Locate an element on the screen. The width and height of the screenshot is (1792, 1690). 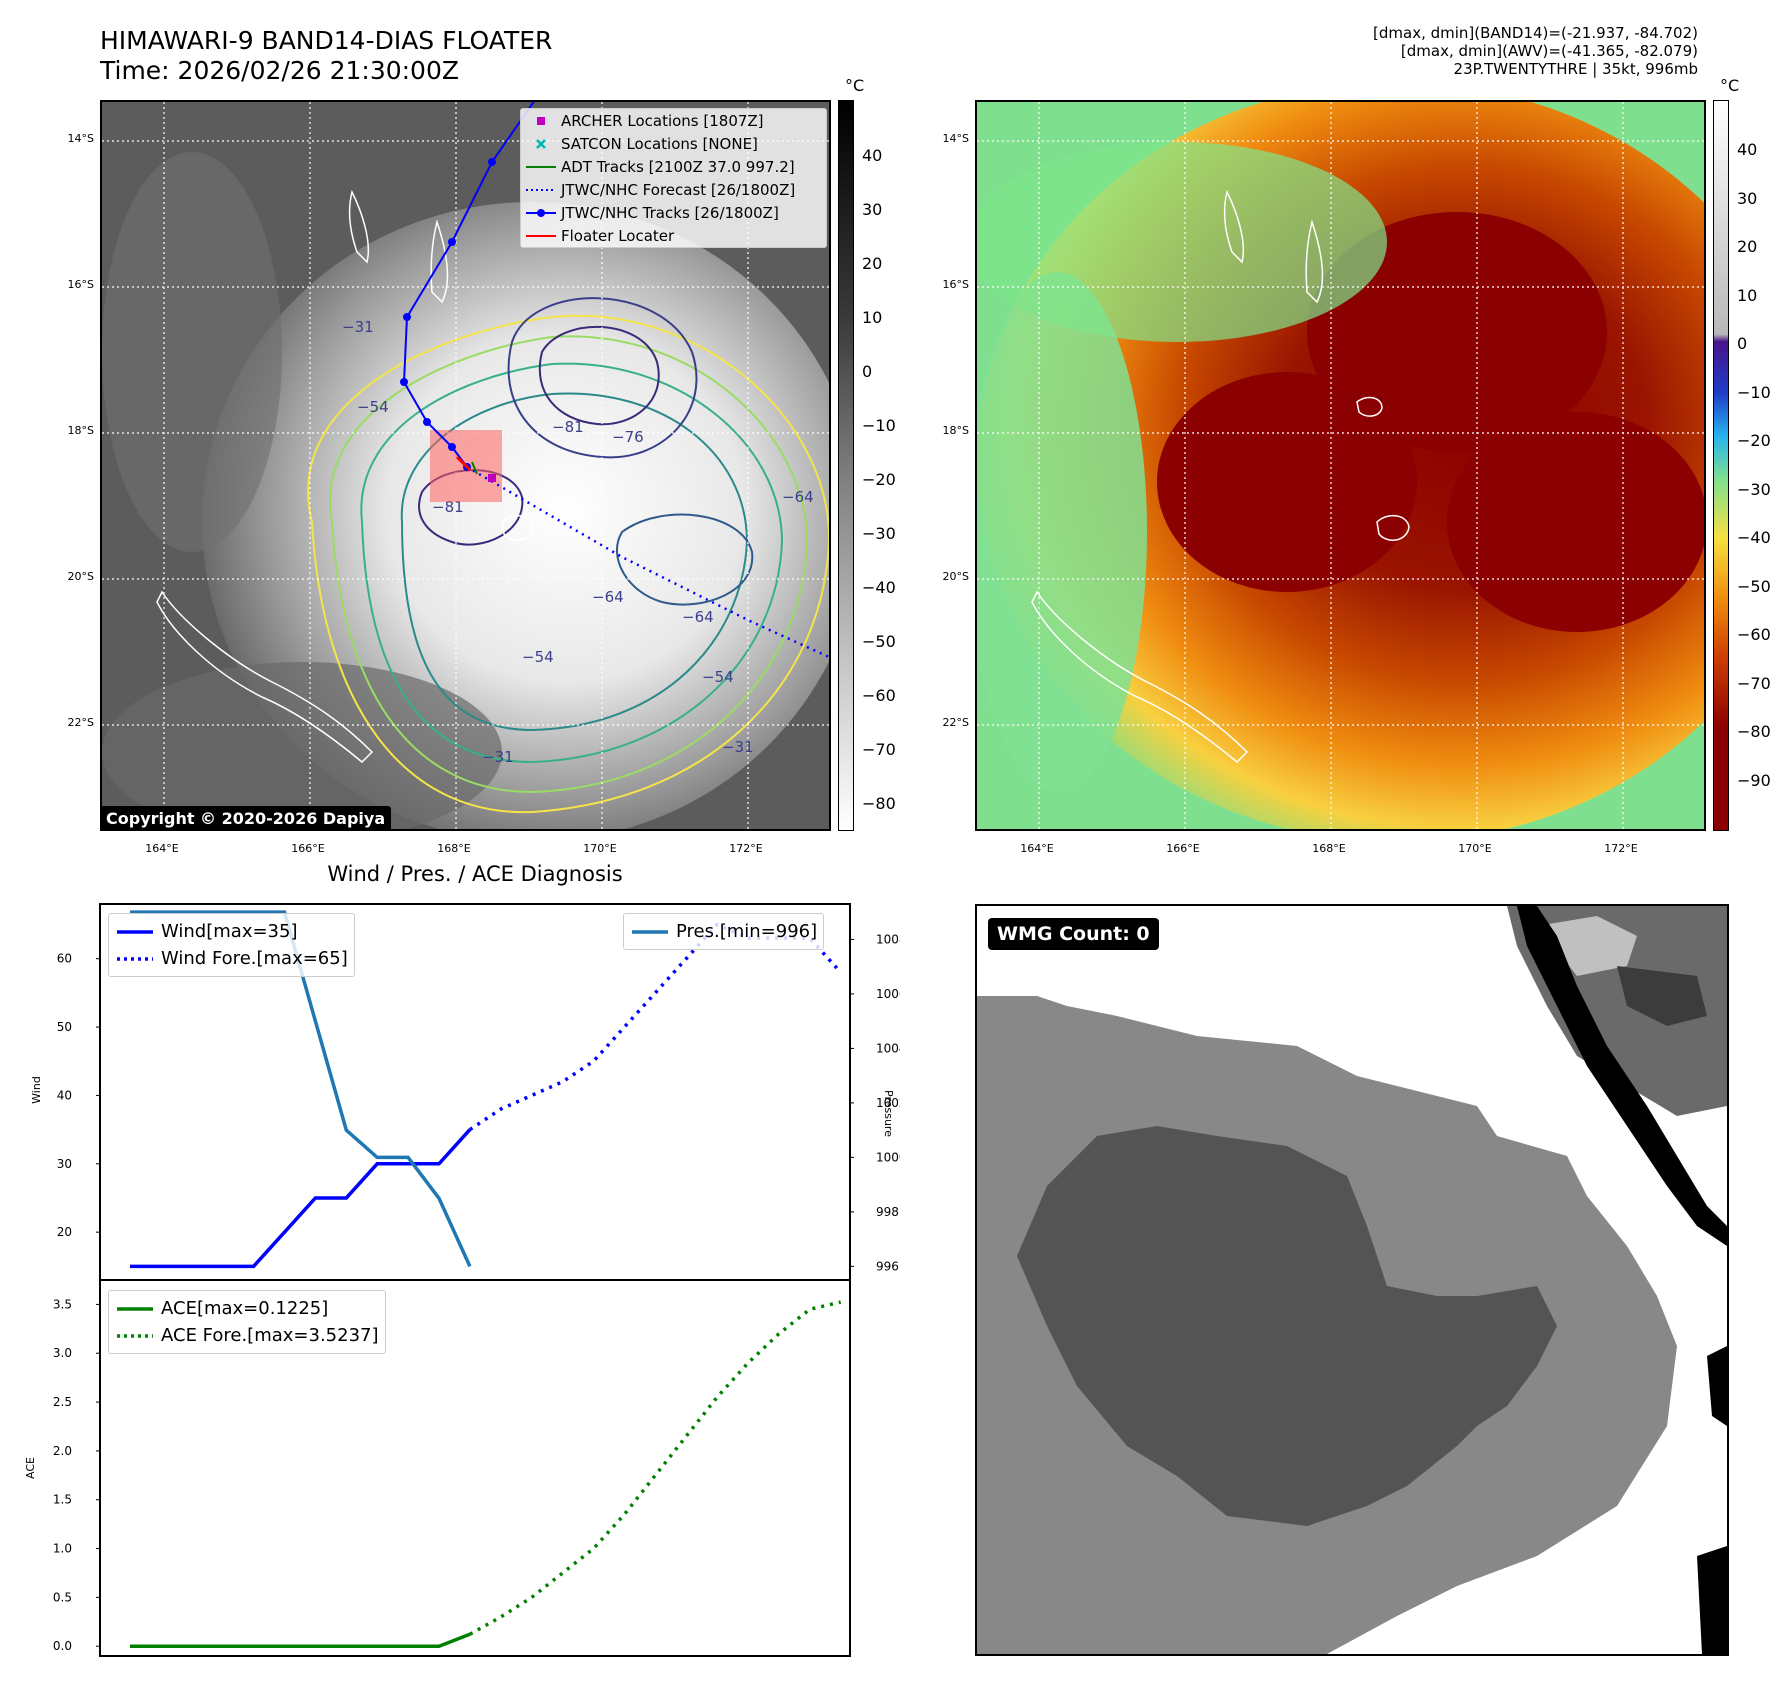
color-colorbar-tick: −90 is located at coordinates (1754, 780).